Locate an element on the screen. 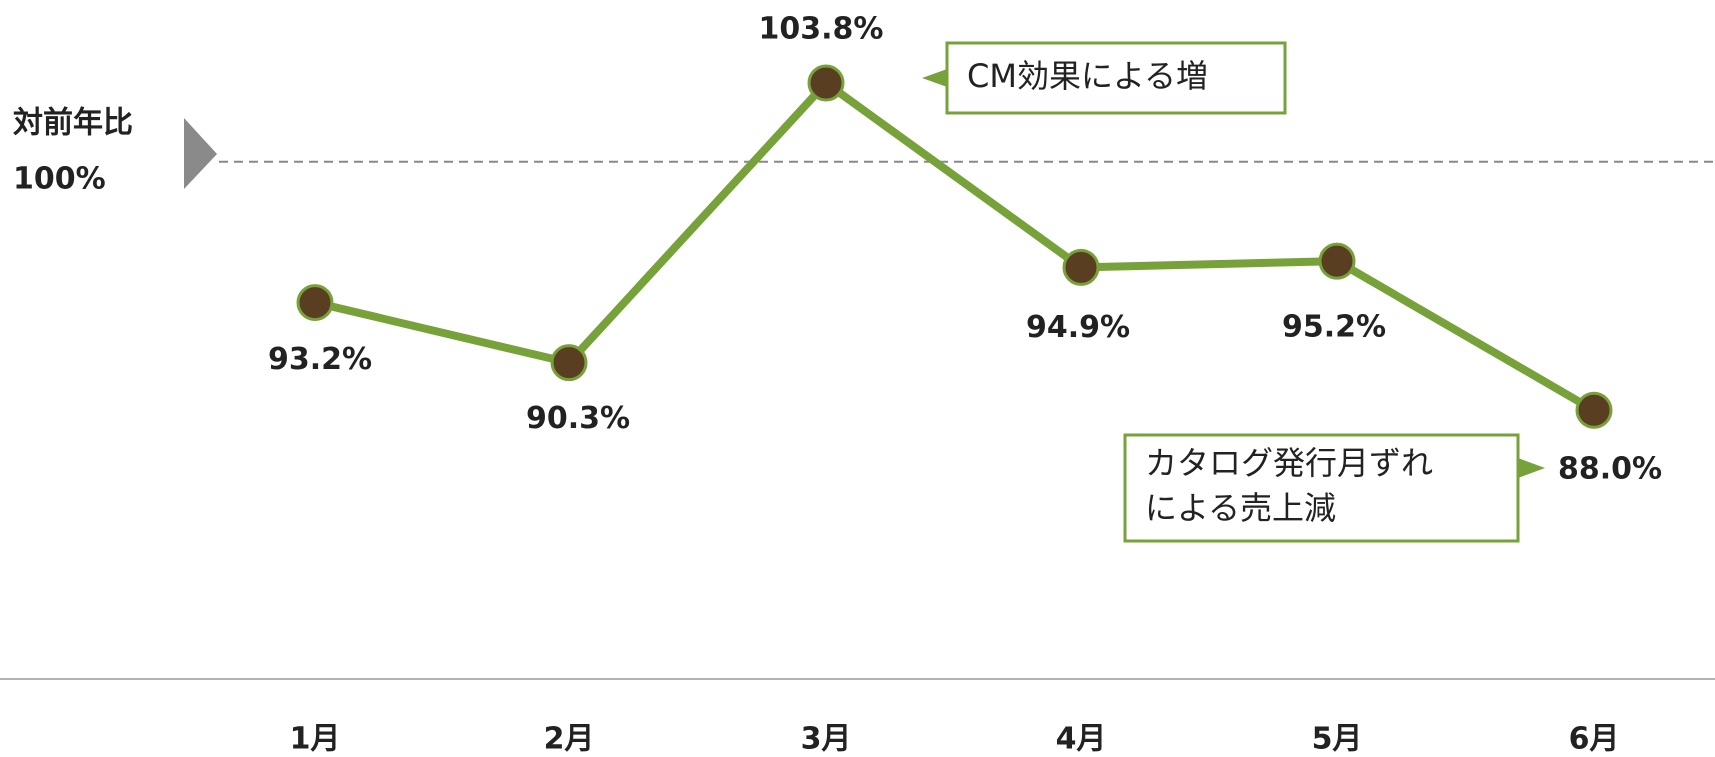 The width and height of the screenshot is (1715, 757). annotation-text: カタログ発行月ずれ is located at coordinates (1289, 463).